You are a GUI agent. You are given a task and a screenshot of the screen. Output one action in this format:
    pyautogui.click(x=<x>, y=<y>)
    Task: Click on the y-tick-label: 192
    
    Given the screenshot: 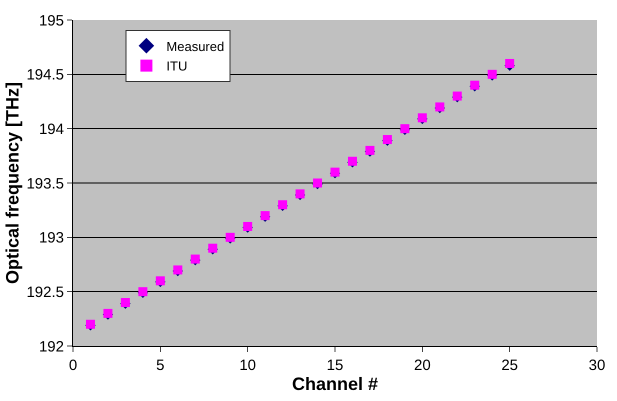 What is the action you would take?
    pyautogui.click(x=51, y=347)
    